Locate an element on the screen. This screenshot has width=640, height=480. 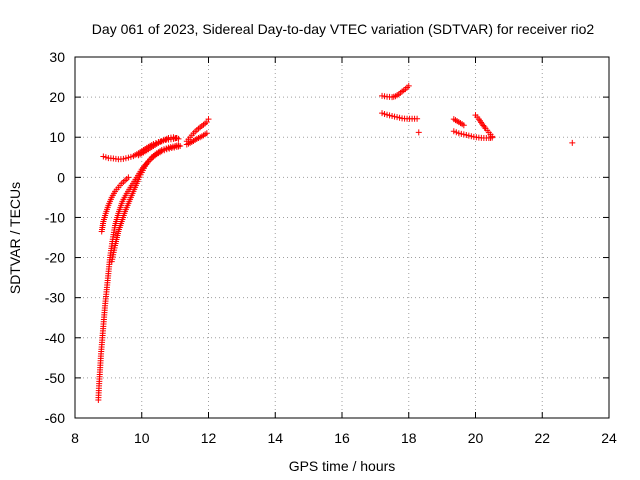
y-tick-label: 30 is located at coordinates (57, 57).